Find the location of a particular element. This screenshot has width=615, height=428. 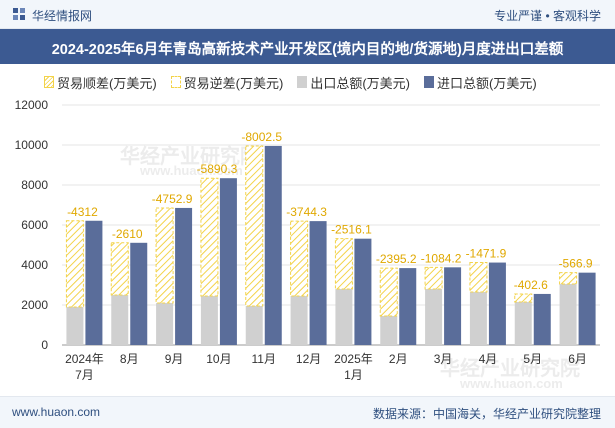

balance-label: -1084.2 is located at coordinates (441, 258).